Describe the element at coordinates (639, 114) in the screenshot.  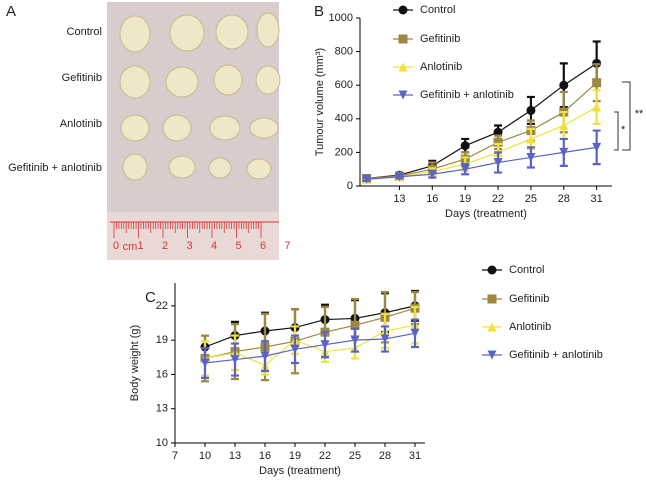
I see `annotation: **` at that location.